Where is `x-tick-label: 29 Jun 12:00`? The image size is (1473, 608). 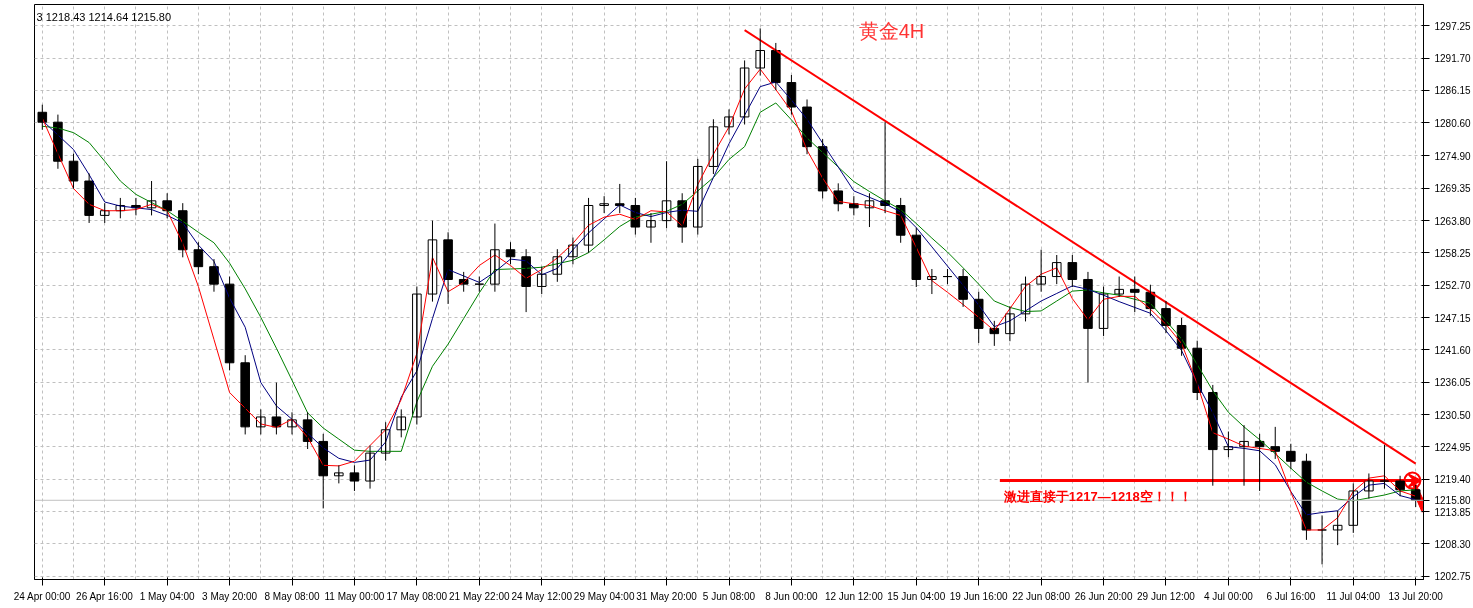
x-tick-label: 29 Jun 12:00 is located at coordinates (1166, 596).